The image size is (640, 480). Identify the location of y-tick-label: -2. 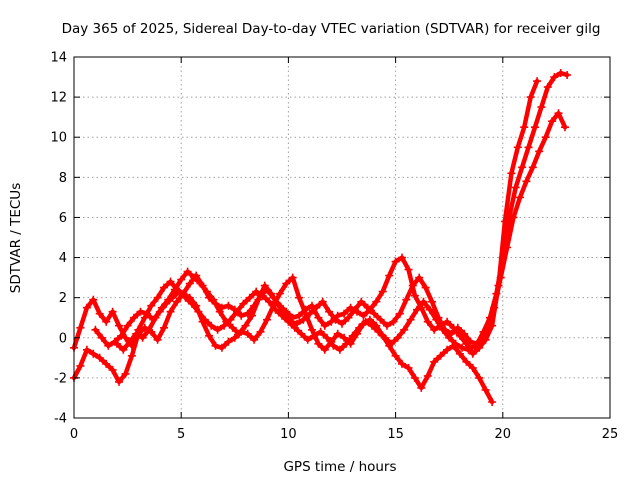
(60, 378).